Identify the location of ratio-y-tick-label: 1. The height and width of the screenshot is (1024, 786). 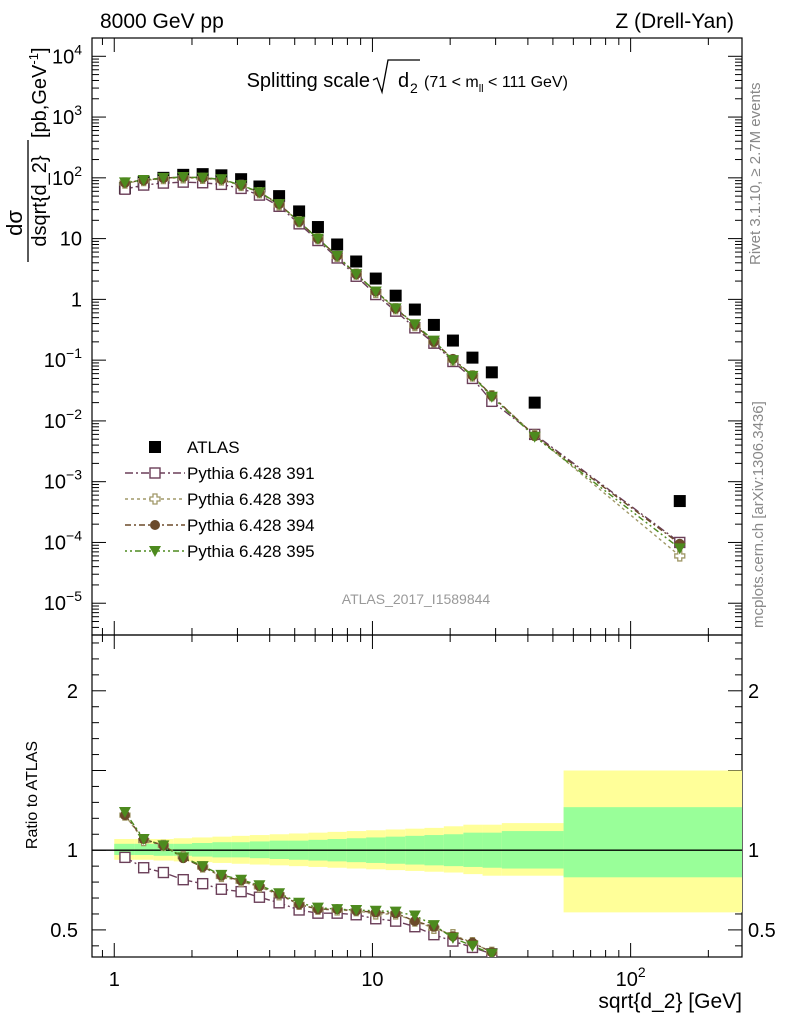
(72, 851).